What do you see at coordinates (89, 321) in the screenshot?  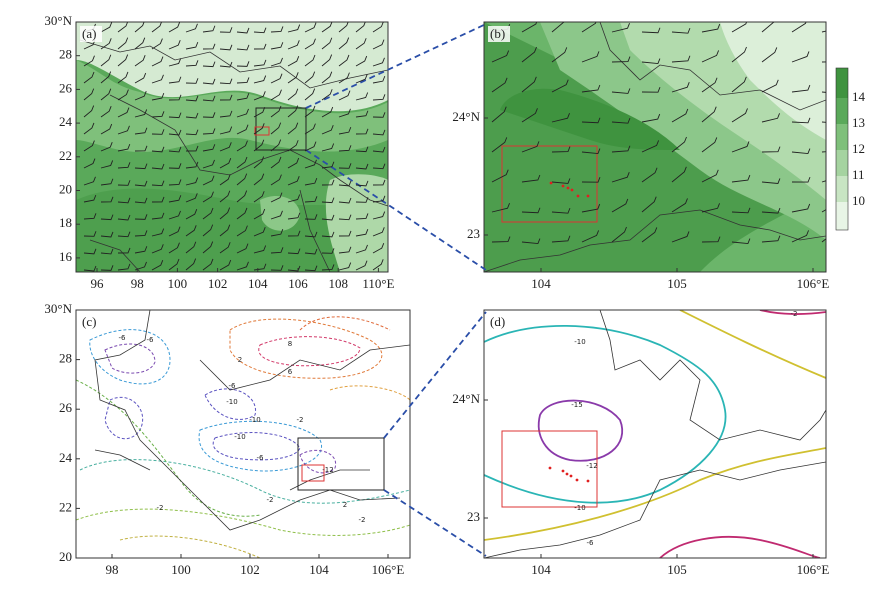 I see `panel-label: (c)` at bounding box center [89, 321].